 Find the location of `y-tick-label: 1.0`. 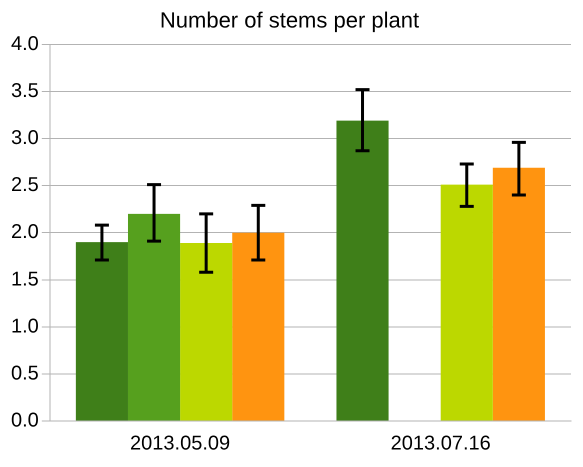

y-tick-label: 1.0 is located at coordinates (24, 326).